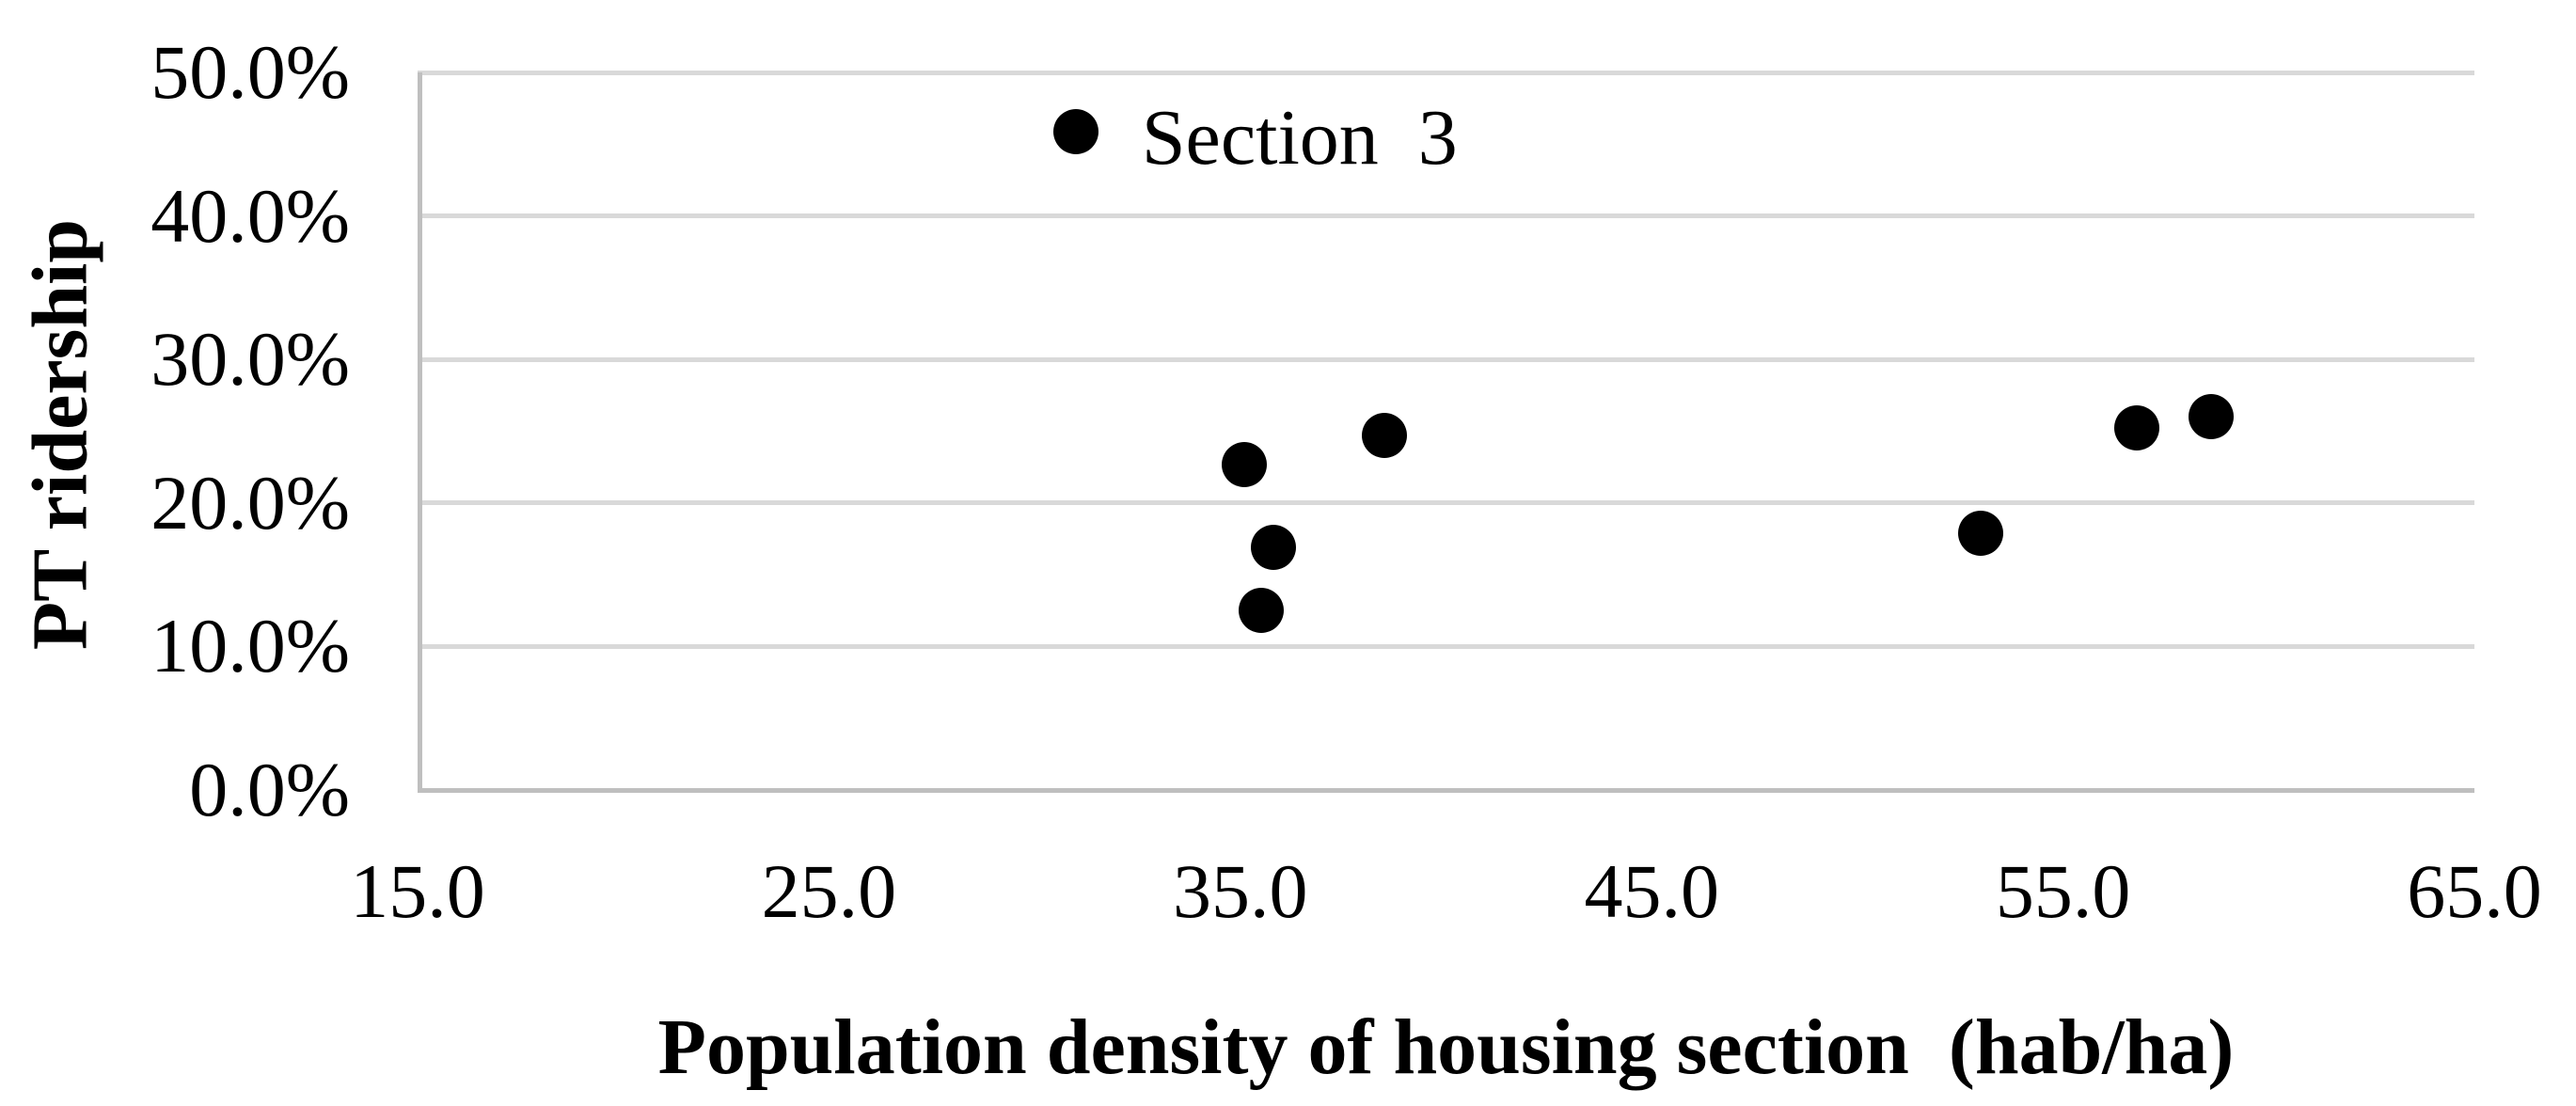 The width and height of the screenshot is (2576, 1106). Describe the element at coordinates (269, 789) in the screenshot. I see `y-tick-label: 0.0%` at that location.